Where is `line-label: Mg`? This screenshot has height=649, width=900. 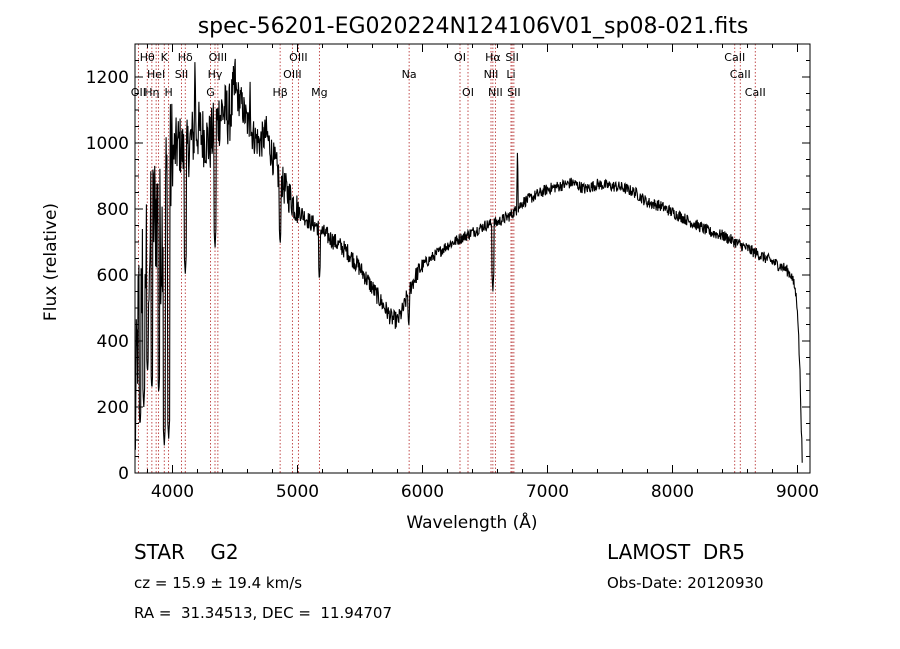 line-label: Mg is located at coordinates (319, 92).